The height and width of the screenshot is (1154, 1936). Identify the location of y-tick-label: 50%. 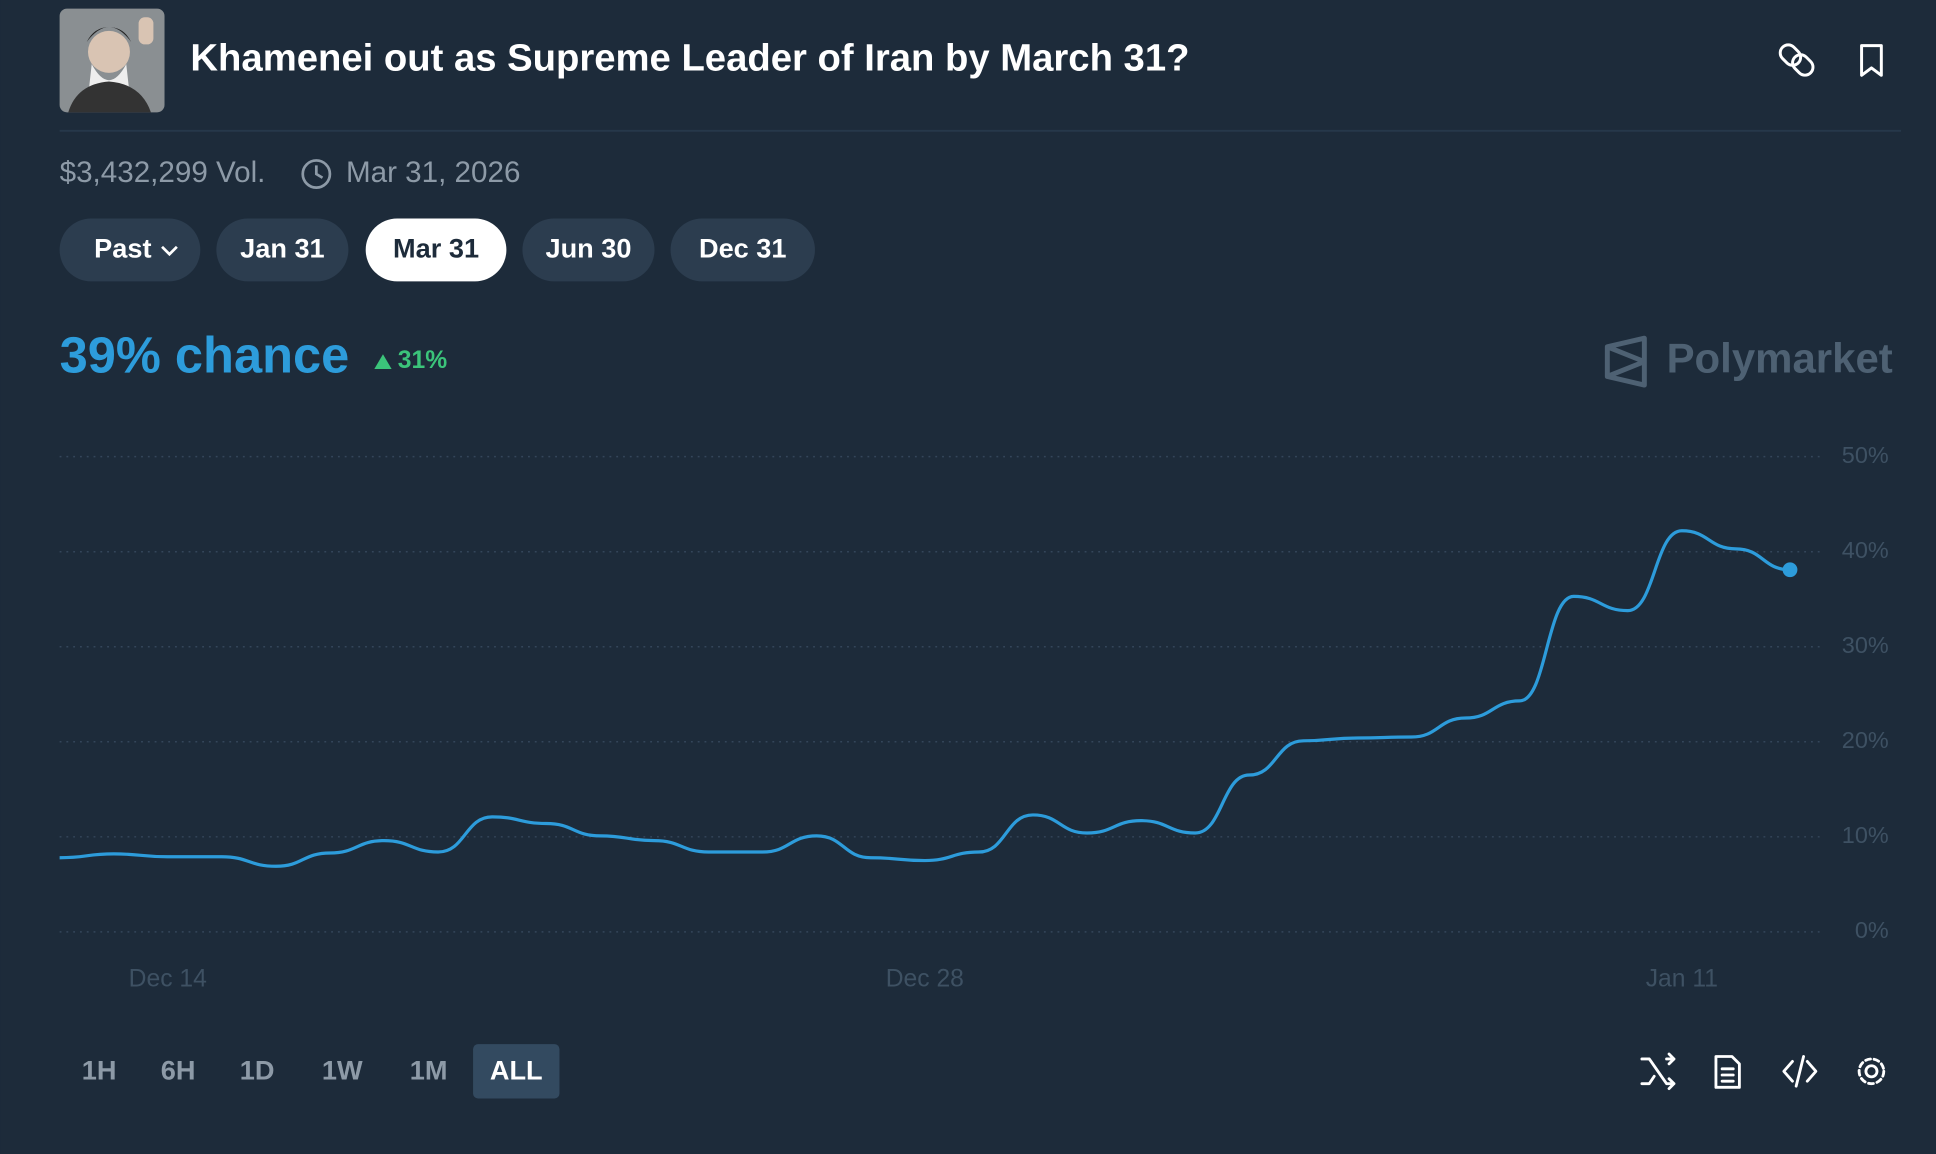
(1865, 455).